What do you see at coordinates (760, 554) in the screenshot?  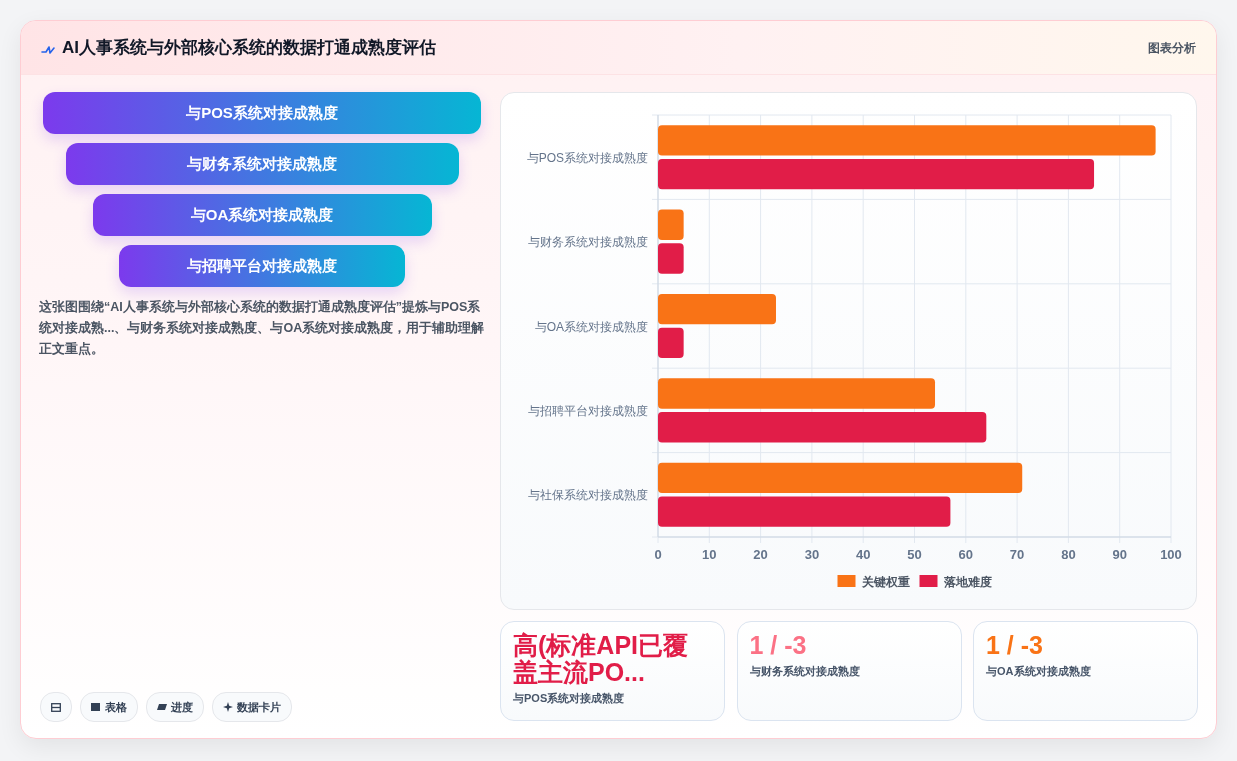 I see `x-tick-label: 20` at bounding box center [760, 554].